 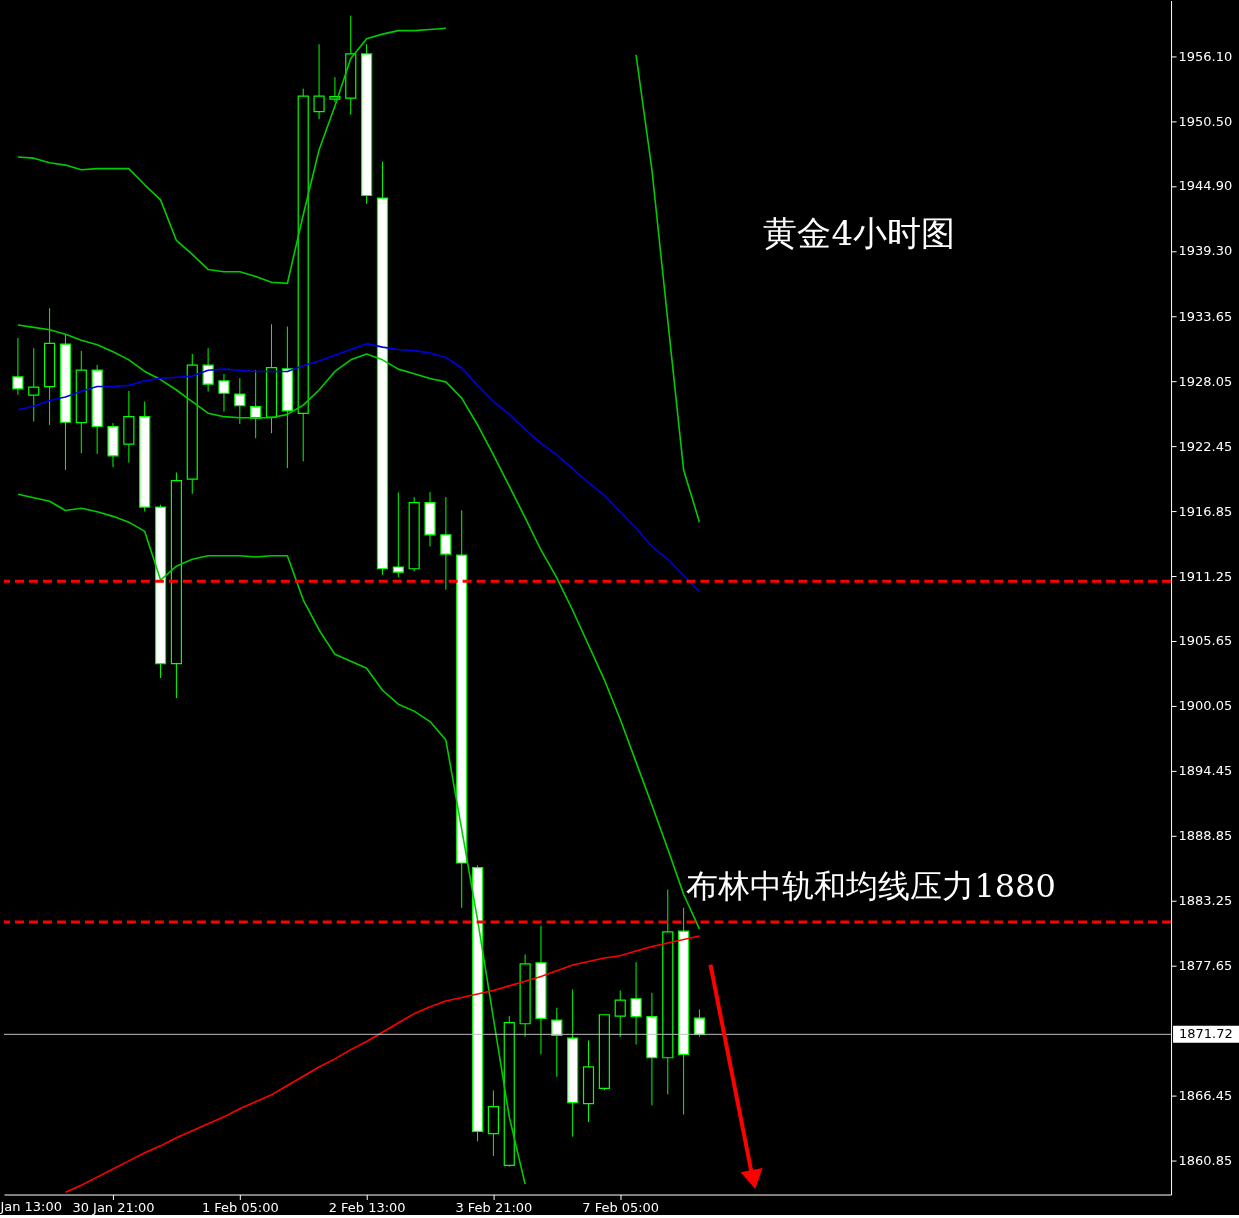 What do you see at coordinates (1205, 1095) in the screenshot?
I see `y-tick-label: 1866.45` at bounding box center [1205, 1095].